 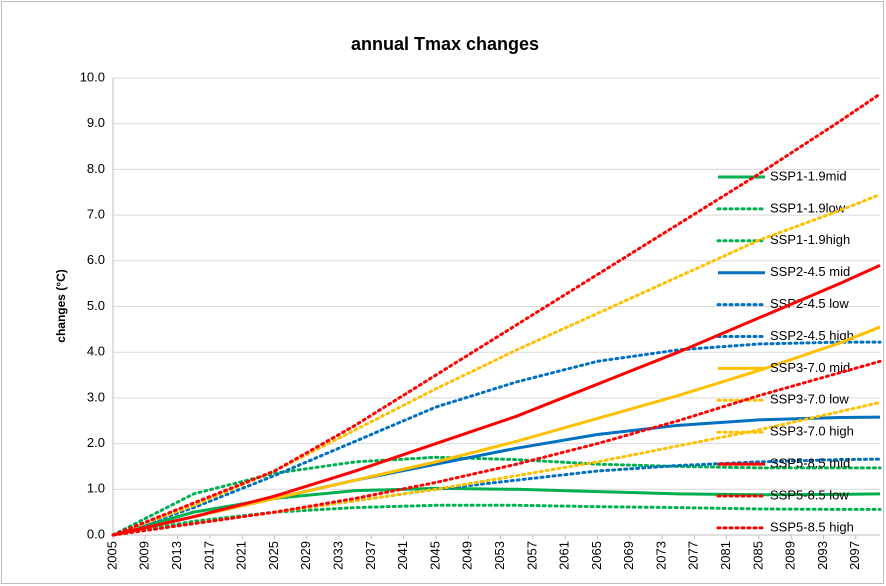 I want to click on chart-title: annual Tmax changes, so click(x=445, y=44).